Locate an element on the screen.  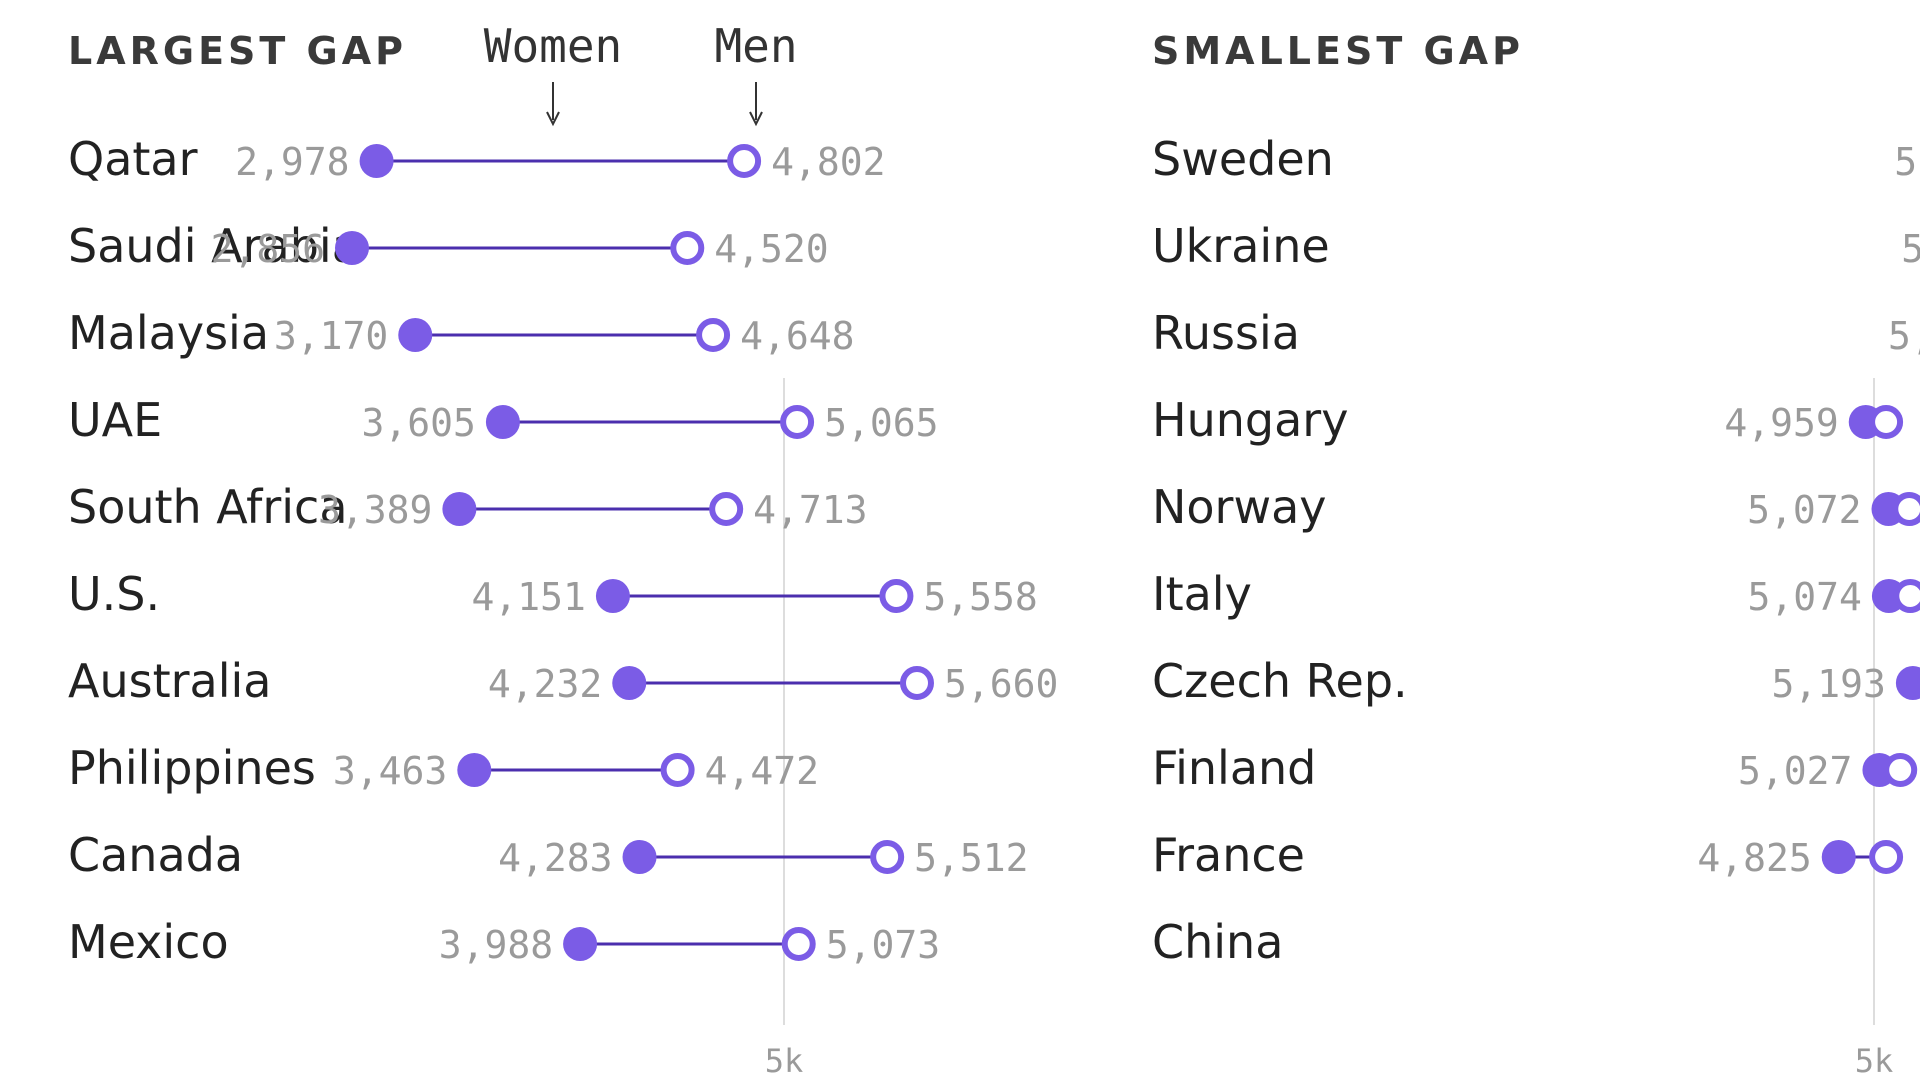
men-value-label: 5,558 is located at coordinates (980, 597).